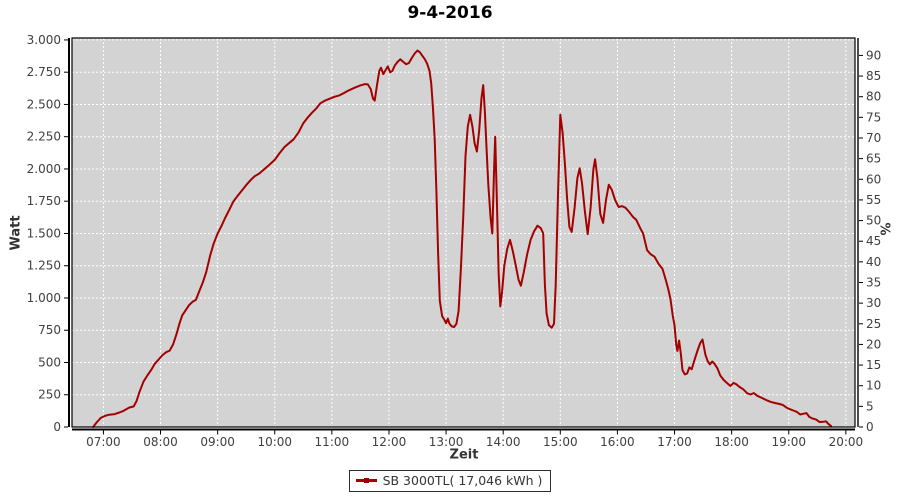  I want to click on y-axis-label-percent: %, so click(884, 229).